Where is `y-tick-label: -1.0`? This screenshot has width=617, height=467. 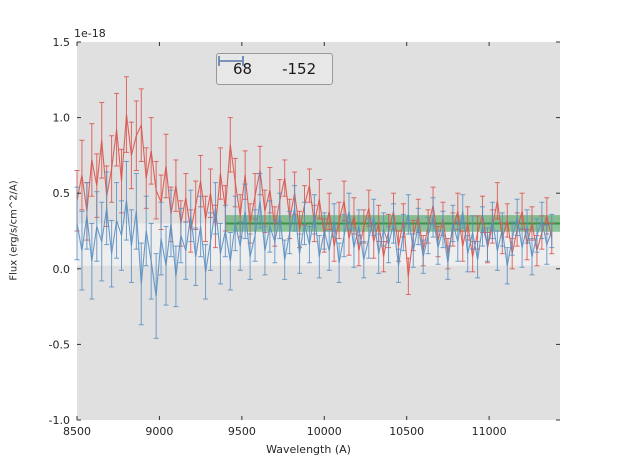
y-tick-label: -1.0 is located at coordinates (59, 420).